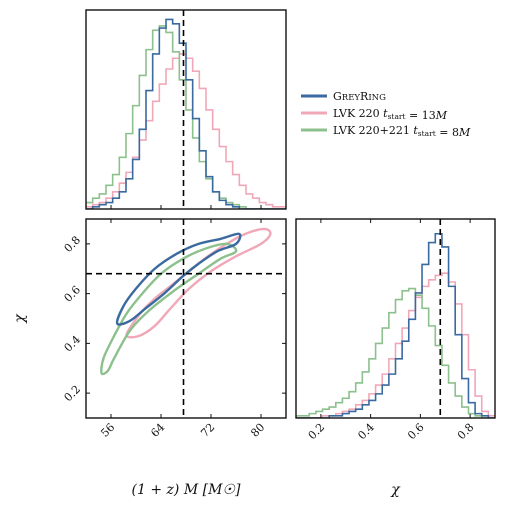 The image size is (506, 513). Describe the element at coordinates (157, 430) in the screenshot. I see `mass-x-tick-label-1: 64` at that location.